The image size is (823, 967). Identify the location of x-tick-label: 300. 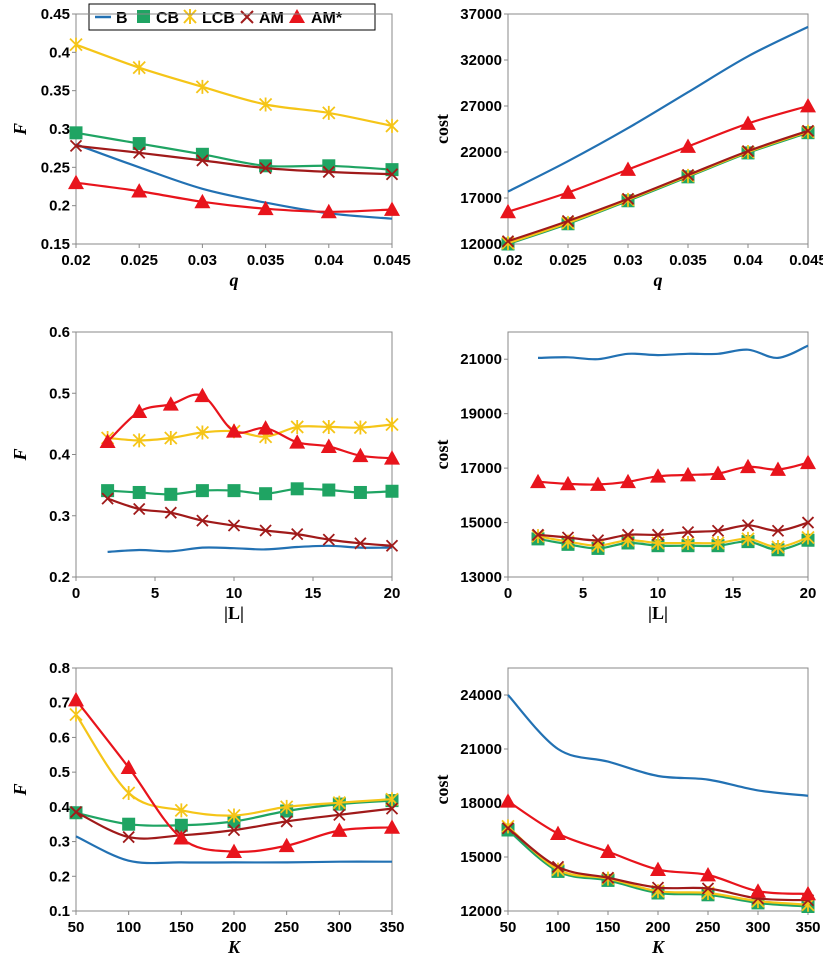
(757, 927).